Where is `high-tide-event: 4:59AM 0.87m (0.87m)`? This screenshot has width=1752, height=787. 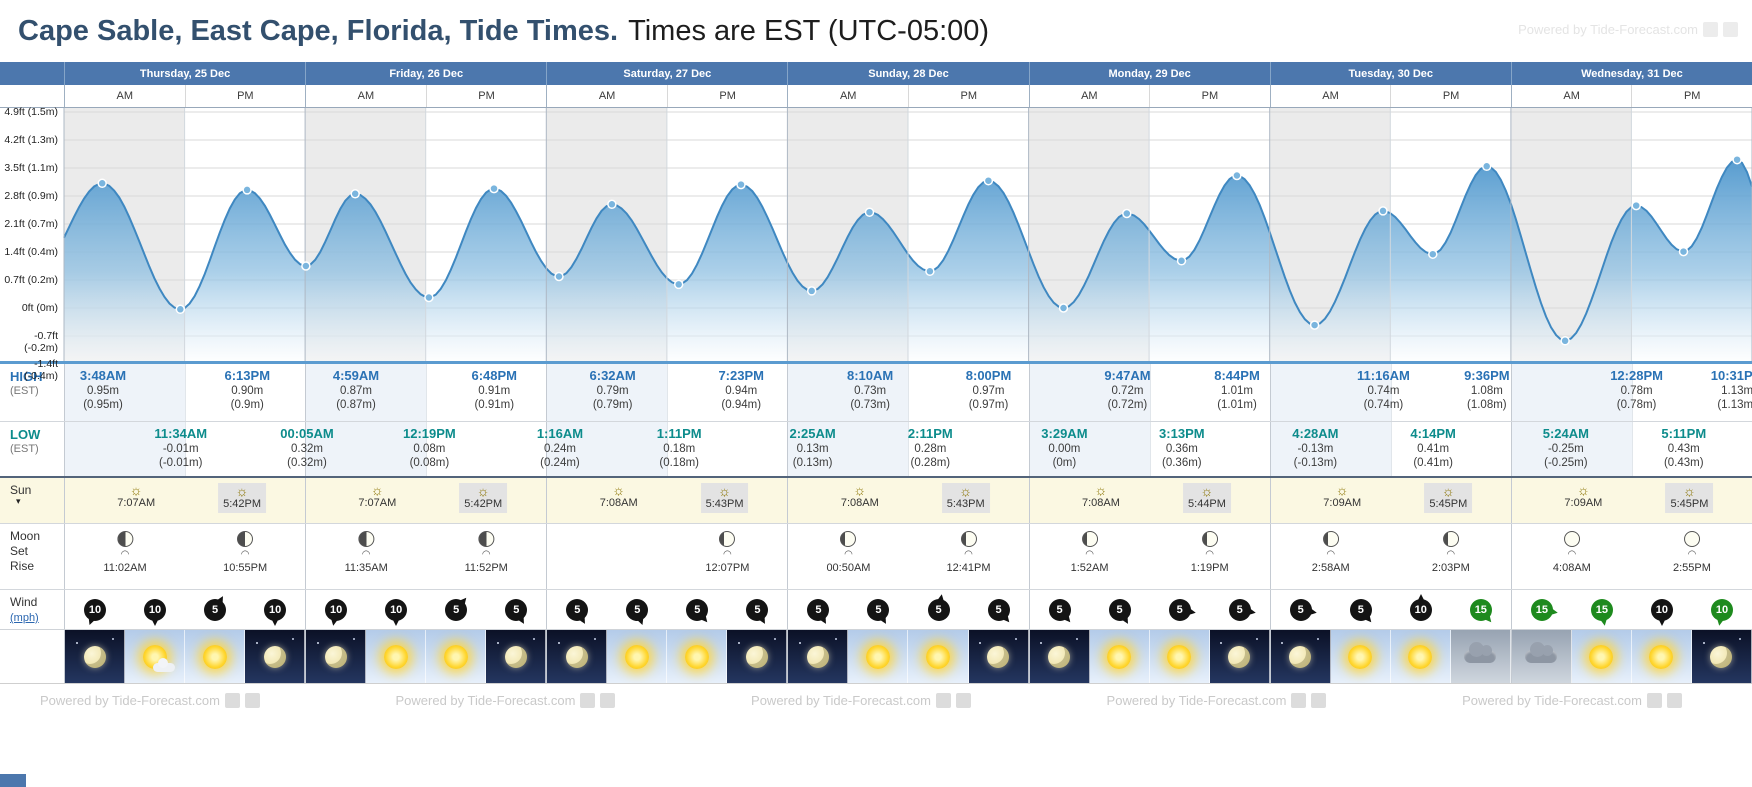
high-tide-event: 4:59AM 0.87m (0.87m) is located at coordinates (356, 390).